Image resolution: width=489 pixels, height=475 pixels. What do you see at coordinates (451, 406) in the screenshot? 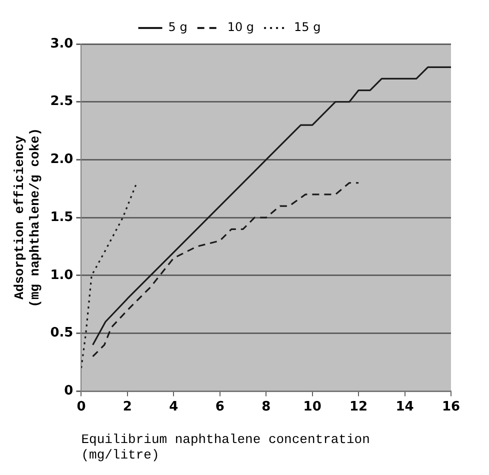
I see `x-tick-label: 16` at bounding box center [451, 406].